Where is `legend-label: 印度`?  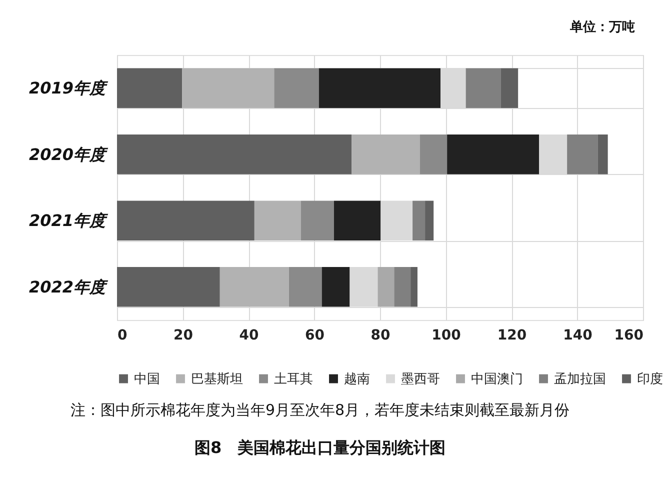
legend-label: 印度 is located at coordinates (650, 378).